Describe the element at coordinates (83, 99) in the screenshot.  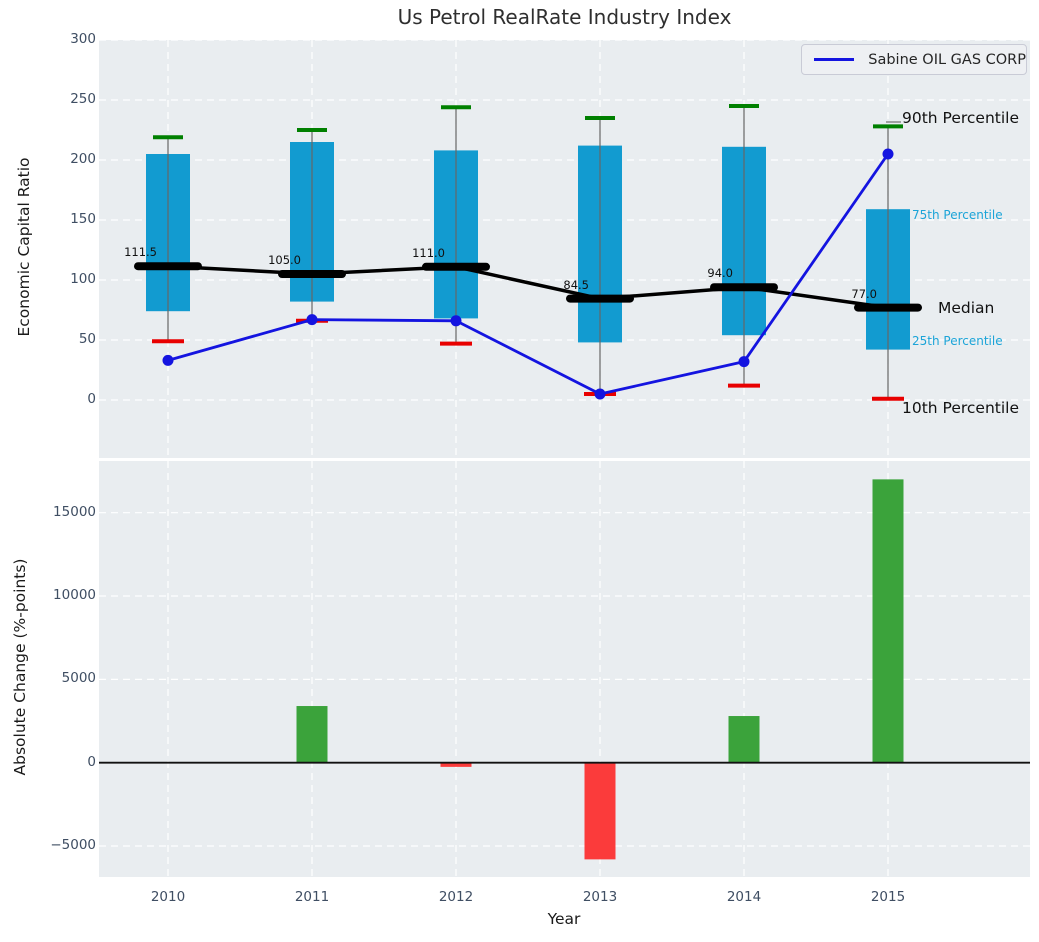
I see `y-tick-label: 250` at that location.